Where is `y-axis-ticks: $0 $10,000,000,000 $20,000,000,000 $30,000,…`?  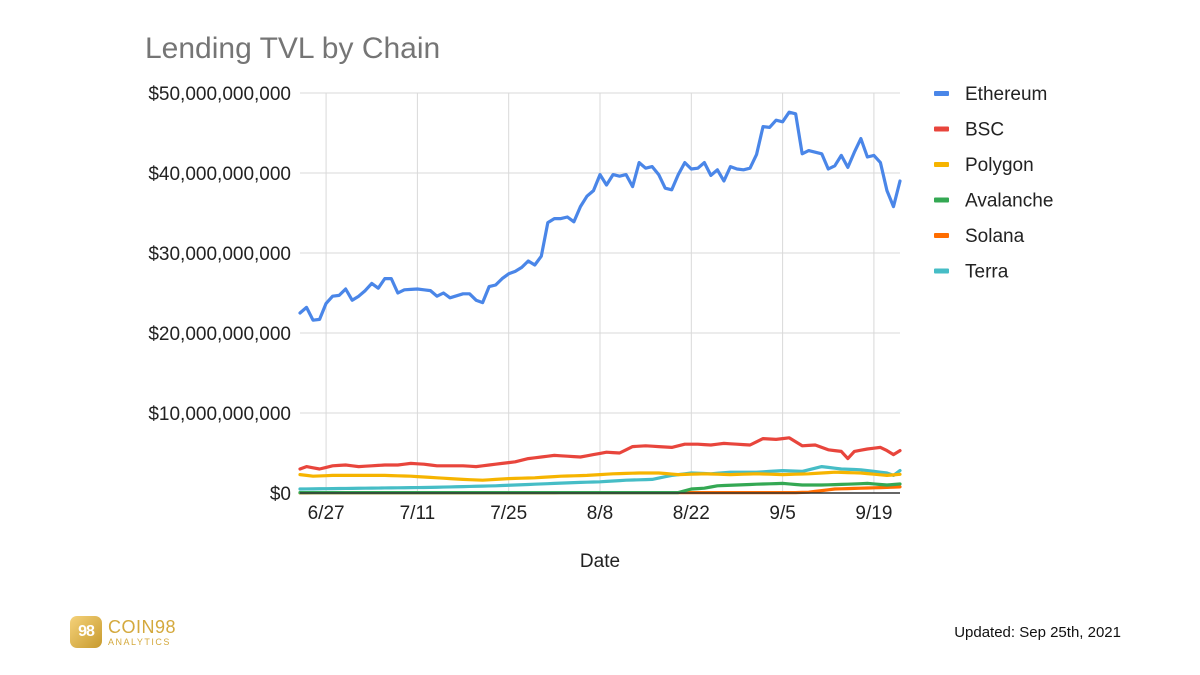 y-axis-ticks: $0 $10,000,000,000 $20,000,000,000 $30,000,… is located at coordinates (219, 294).